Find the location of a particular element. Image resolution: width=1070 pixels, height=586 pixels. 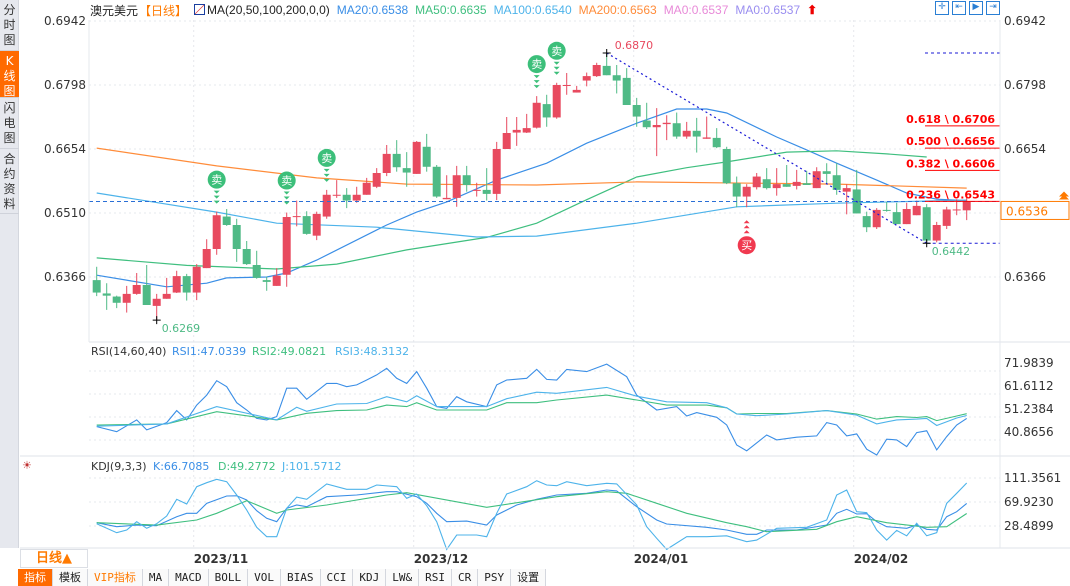

crosshair-mark-icon is located at coordinates (926, 243).